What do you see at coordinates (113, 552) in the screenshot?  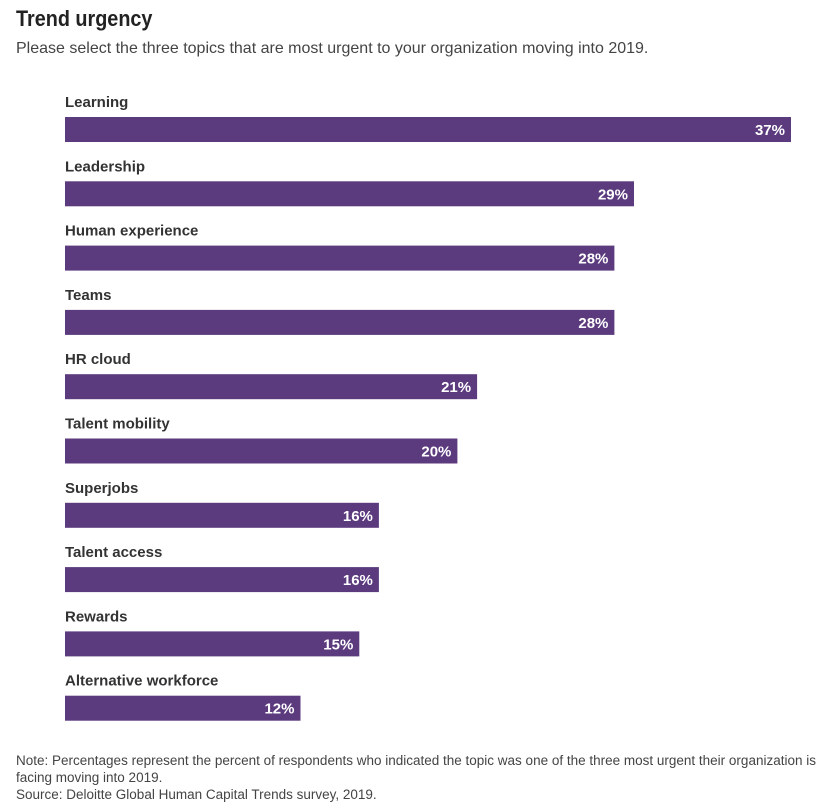 I see `category-label: Talent access` at bounding box center [113, 552].